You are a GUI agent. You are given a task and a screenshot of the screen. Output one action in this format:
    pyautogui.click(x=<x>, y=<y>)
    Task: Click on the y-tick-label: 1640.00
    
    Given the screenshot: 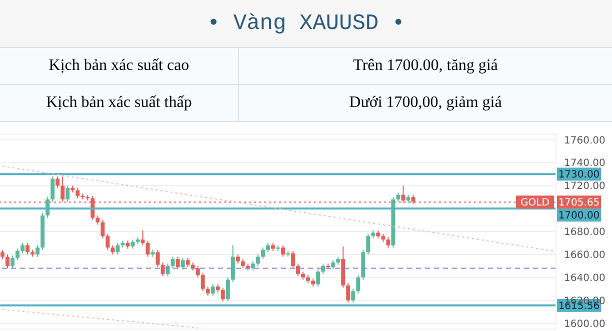 What is the action you would take?
    pyautogui.click(x=585, y=278)
    